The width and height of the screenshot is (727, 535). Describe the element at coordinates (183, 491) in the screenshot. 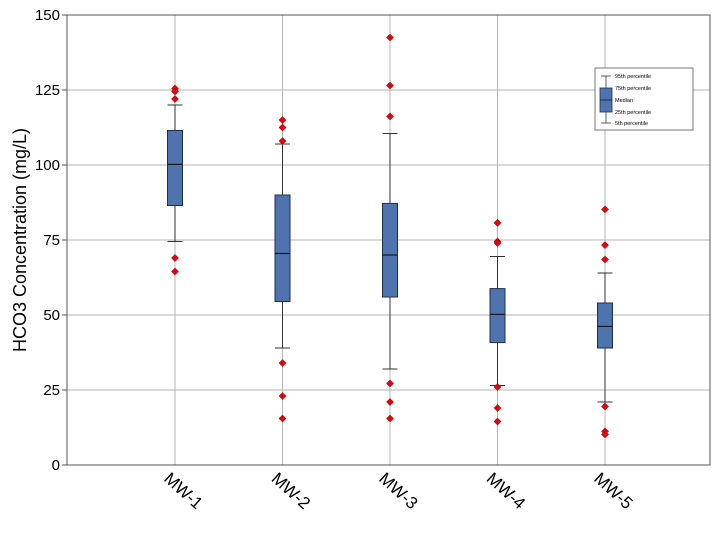

I see `x-category-label: MW-1` at that location.